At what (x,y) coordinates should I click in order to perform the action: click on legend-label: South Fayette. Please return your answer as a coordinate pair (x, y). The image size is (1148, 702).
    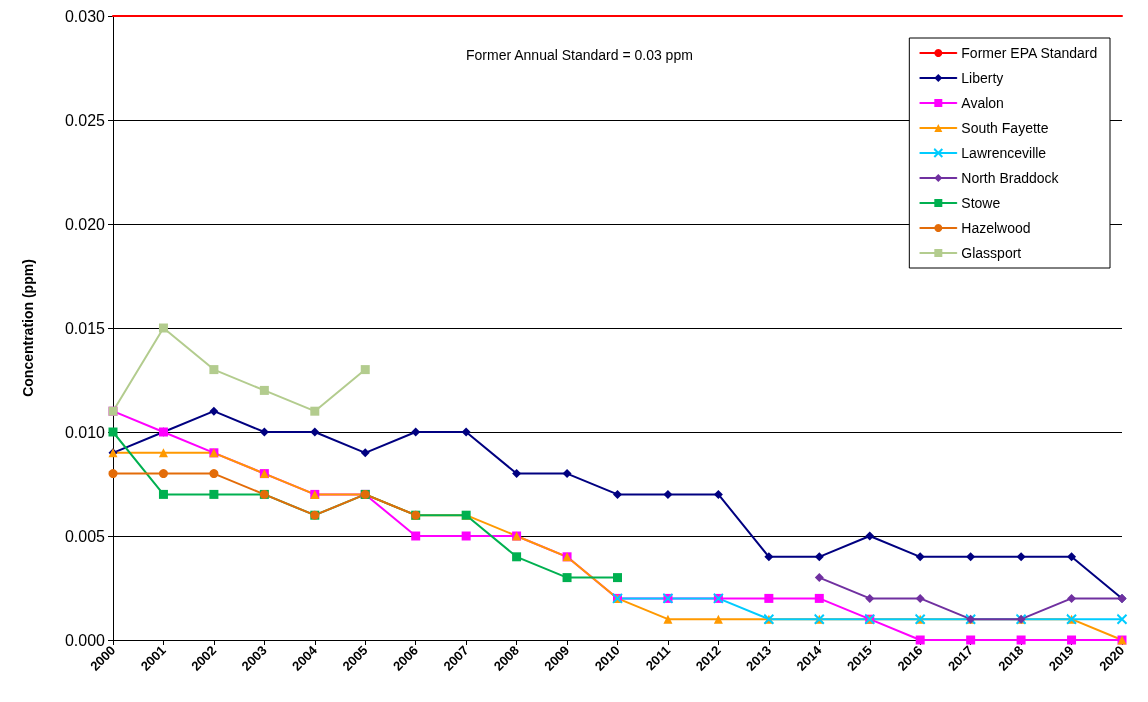
    Looking at the image, I should click on (1005, 128).